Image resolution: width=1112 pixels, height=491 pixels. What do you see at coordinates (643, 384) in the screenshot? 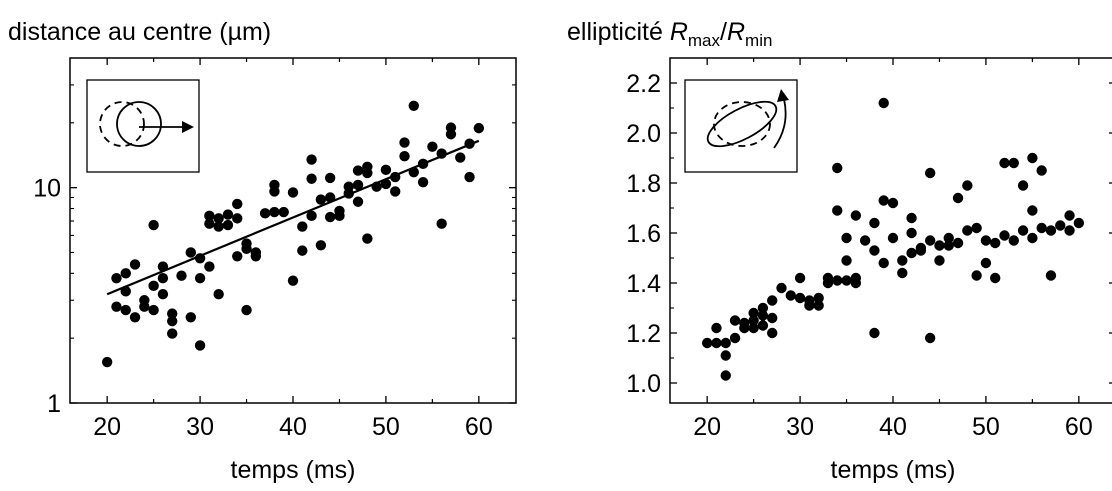
I see `chart-ellipticity-y-tick-label: 1.0` at bounding box center [643, 384].